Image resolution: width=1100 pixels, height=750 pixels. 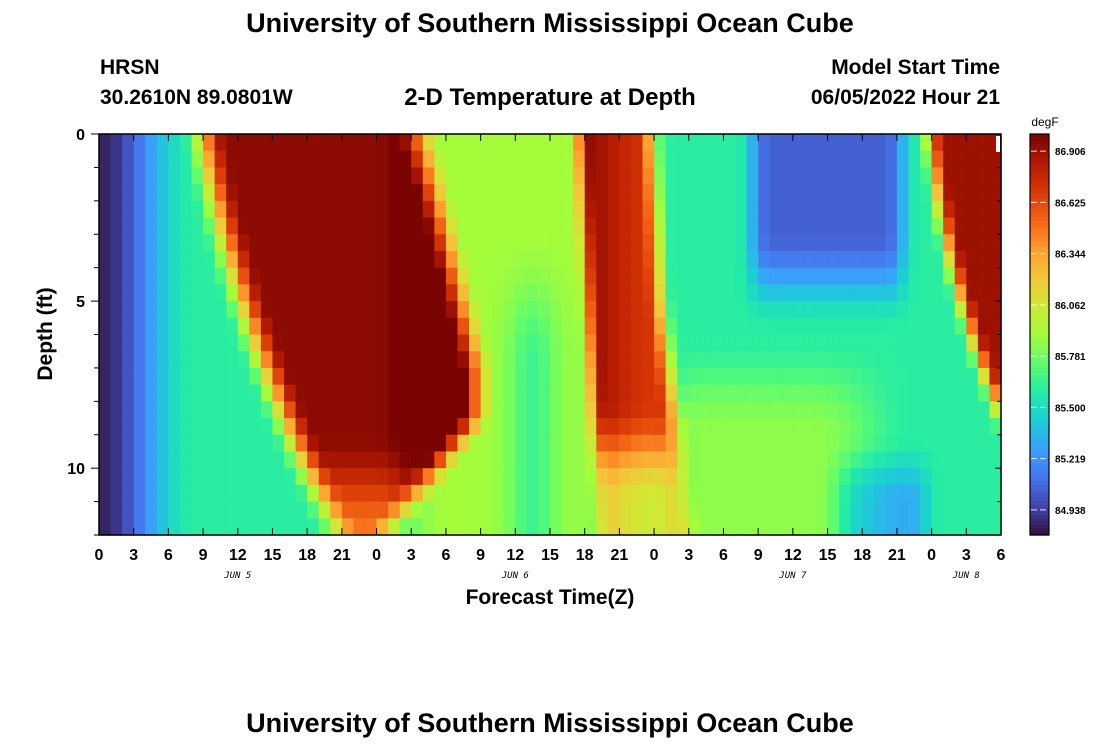 What do you see at coordinates (550, 555) in the screenshot?
I see `x-tick-label: 15` at bounding box center [550, 555].